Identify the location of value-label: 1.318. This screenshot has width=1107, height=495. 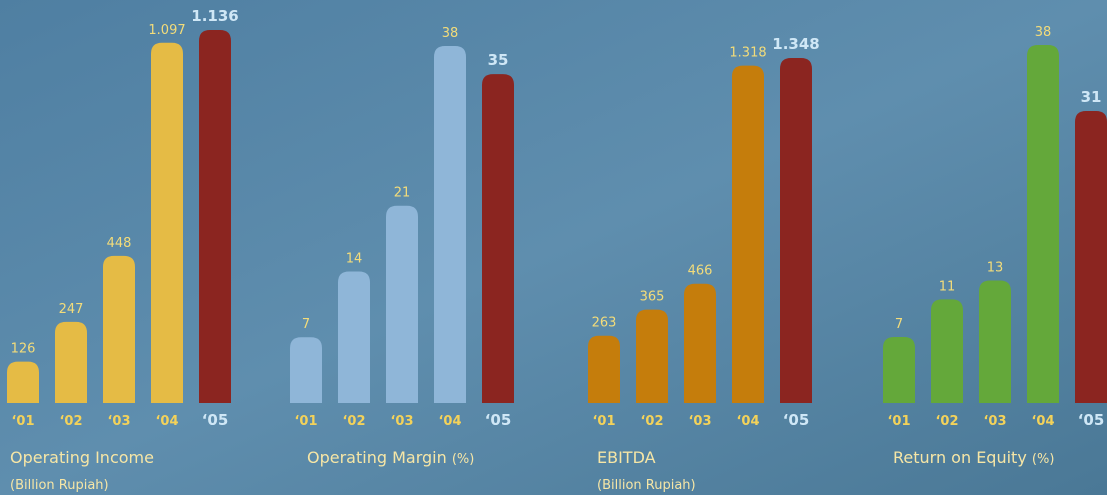
(747, 53).